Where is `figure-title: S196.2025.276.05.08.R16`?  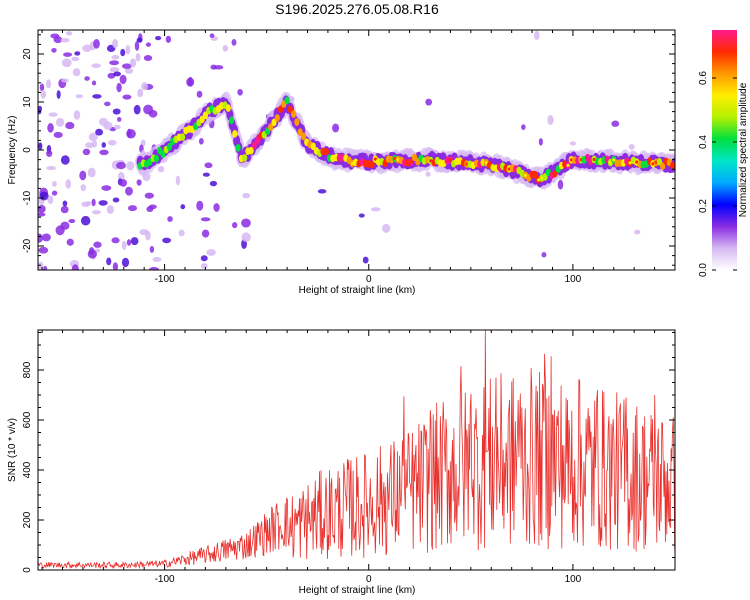
figure-title: S196.2025.276.05.08.R16 is located at coordinates (357, 9).